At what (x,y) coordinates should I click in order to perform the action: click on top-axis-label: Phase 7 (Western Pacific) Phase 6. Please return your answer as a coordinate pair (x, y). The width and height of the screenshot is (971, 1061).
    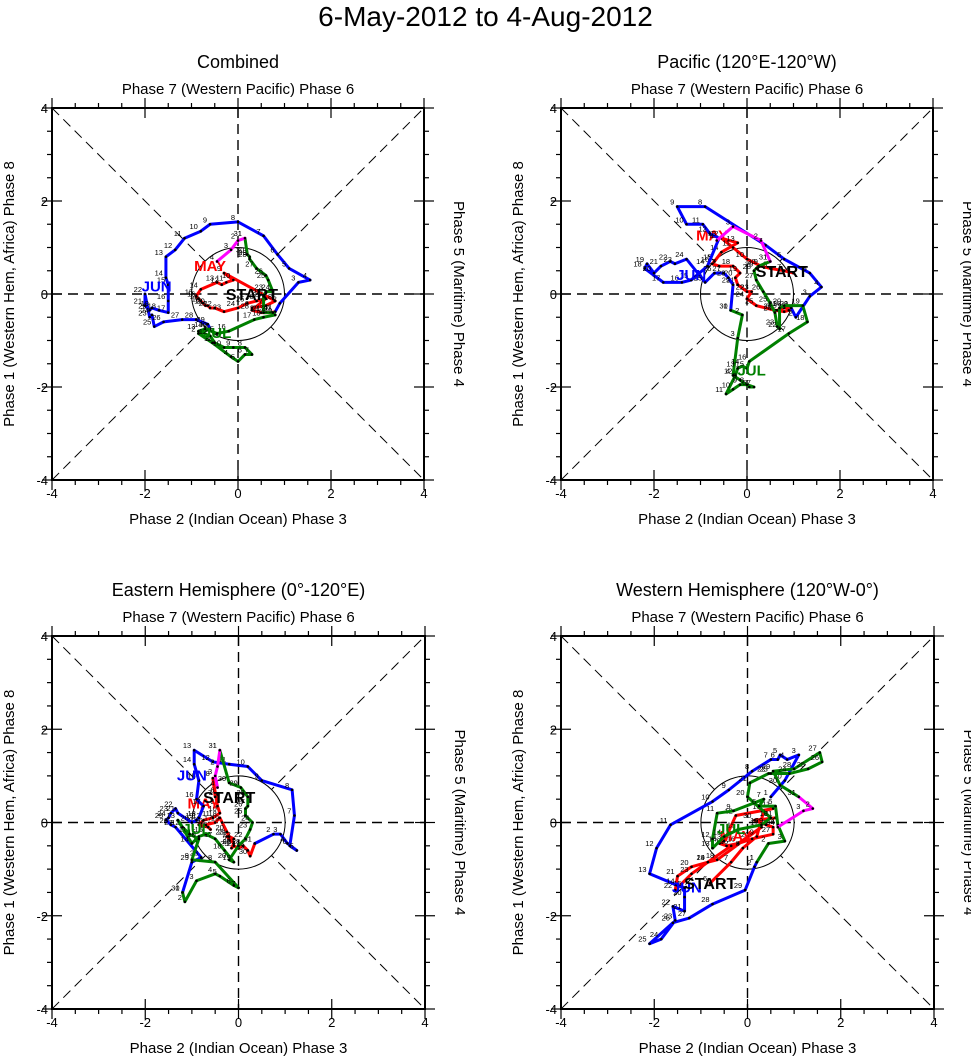
    Looking at the image, I should click on (238, 617).